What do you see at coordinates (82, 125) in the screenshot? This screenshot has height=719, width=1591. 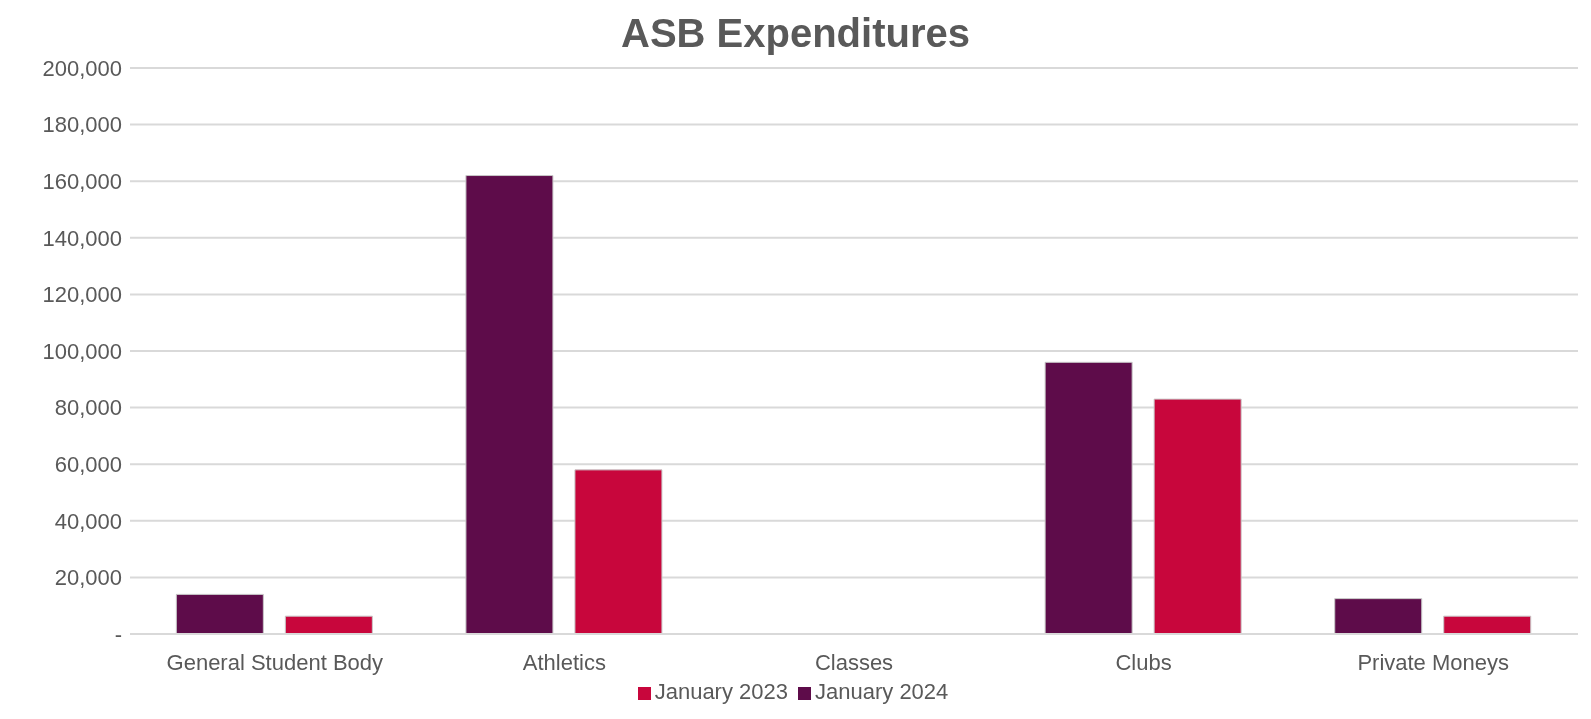 I see `y-tick-label: 180,000` at bounding box center [82, 125].